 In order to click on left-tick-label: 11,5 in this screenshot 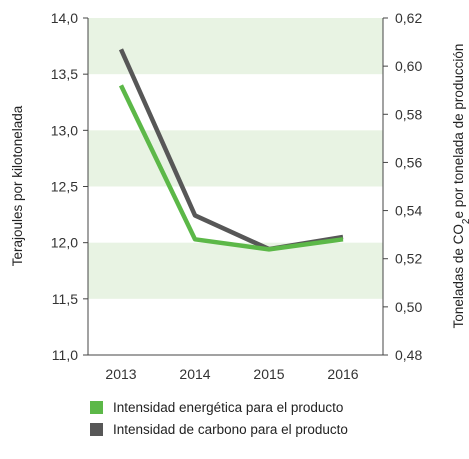, I will do `click(65, 299)`.